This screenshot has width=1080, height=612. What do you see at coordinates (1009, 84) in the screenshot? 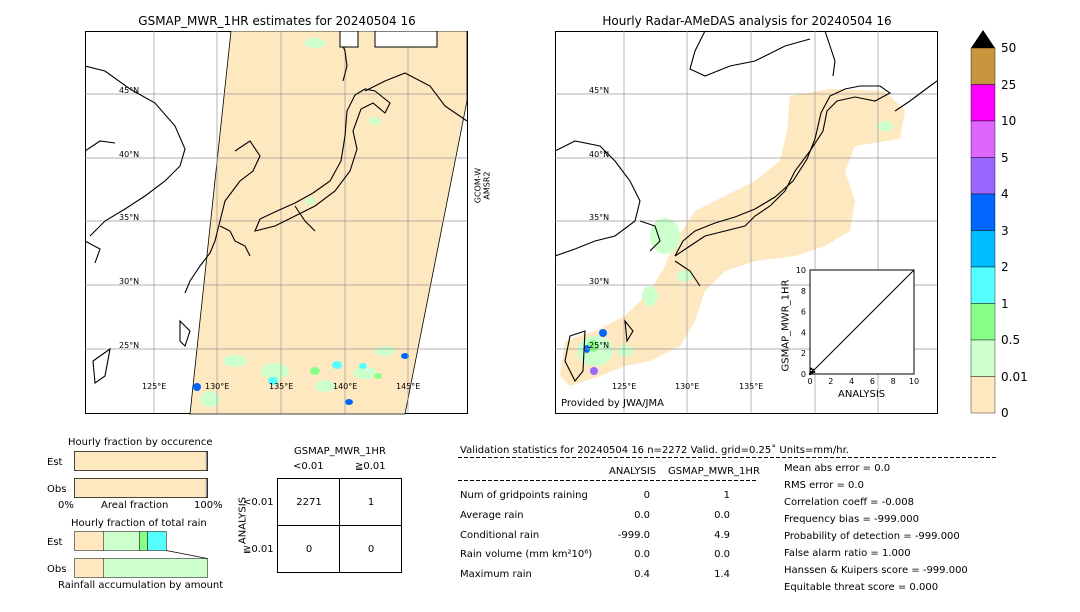
I see `colorbar-label: 25` at bounding box center [1009, 84].